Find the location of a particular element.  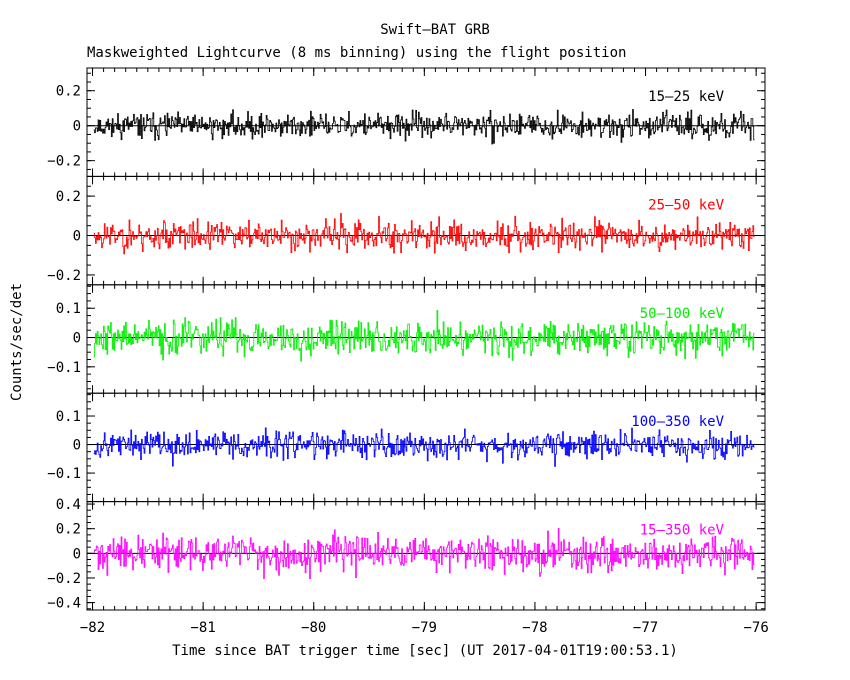

x-tick-label: −79 is located at coordinates (424, 628).